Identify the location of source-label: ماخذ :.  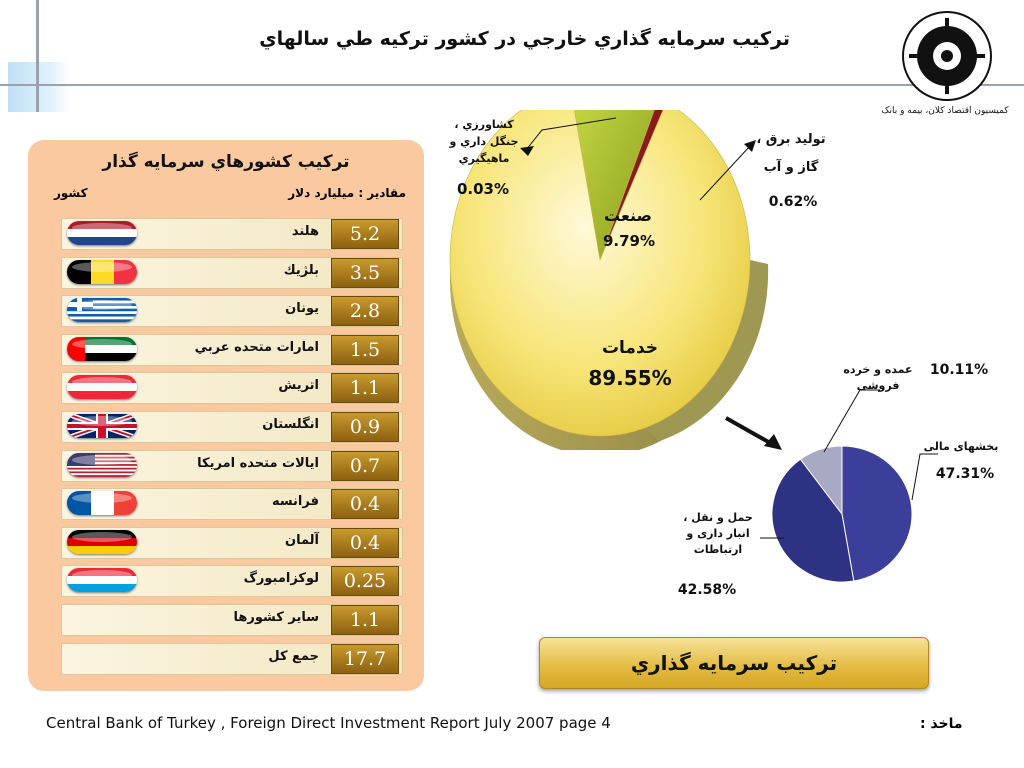
(941, 724).